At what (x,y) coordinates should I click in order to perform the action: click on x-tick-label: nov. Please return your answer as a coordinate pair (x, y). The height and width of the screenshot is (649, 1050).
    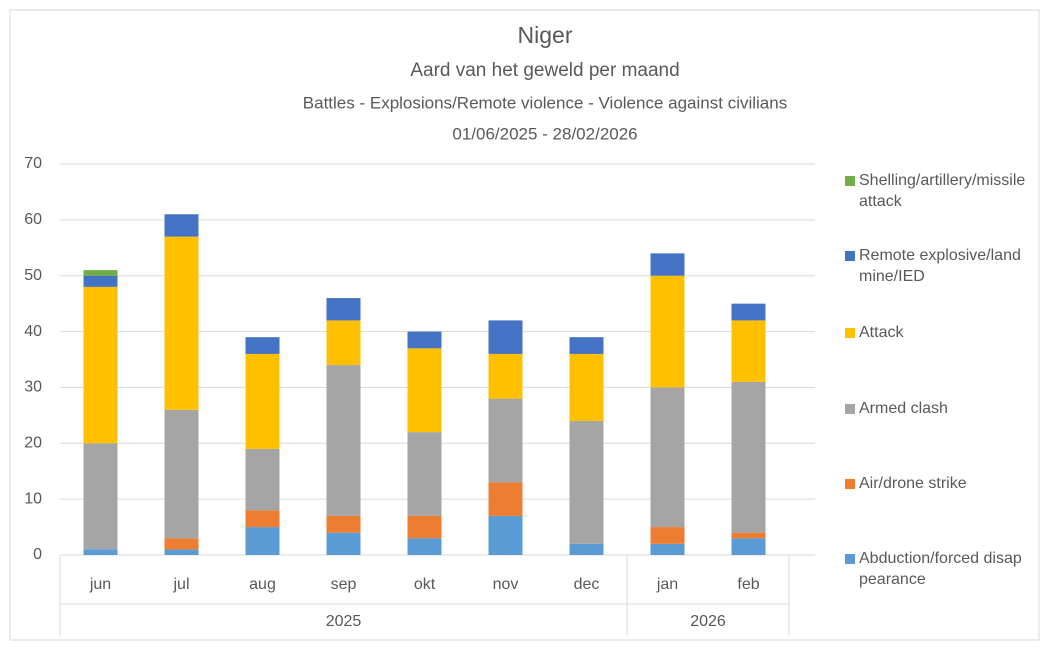
    Looking at the image, I should click on (506, 584).